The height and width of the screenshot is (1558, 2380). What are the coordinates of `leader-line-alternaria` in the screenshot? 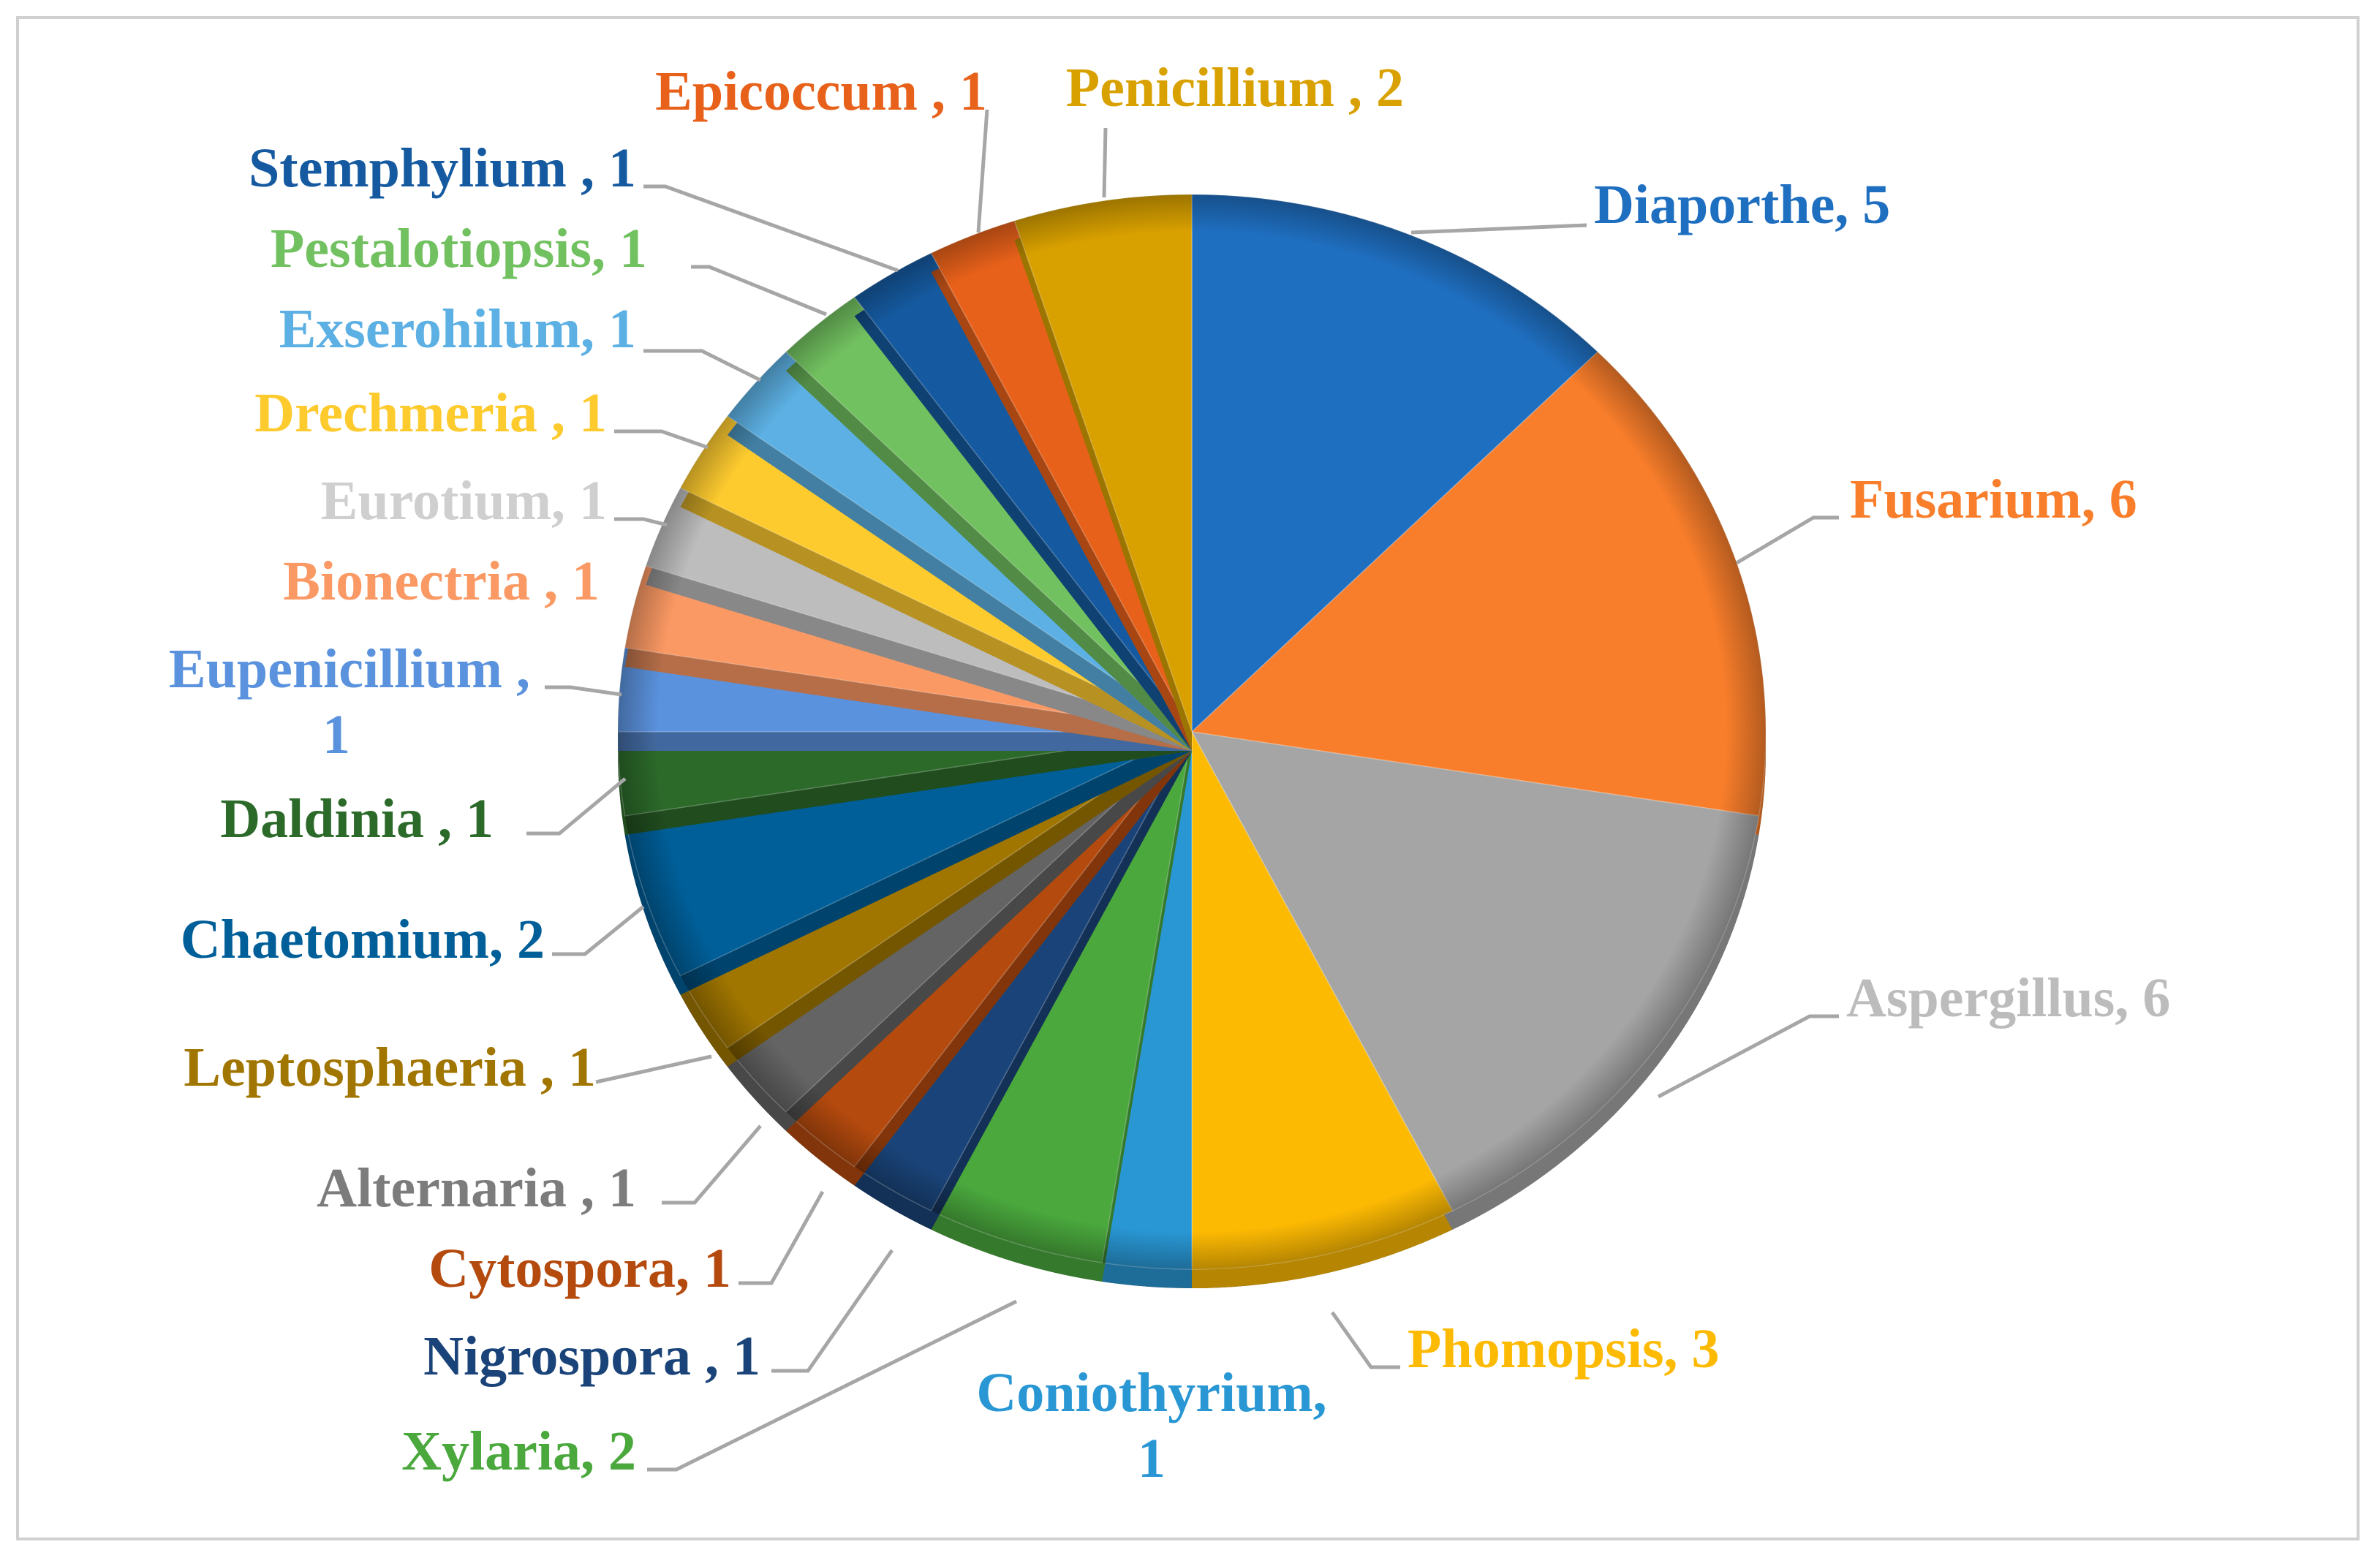 It's located at (712, 1164).